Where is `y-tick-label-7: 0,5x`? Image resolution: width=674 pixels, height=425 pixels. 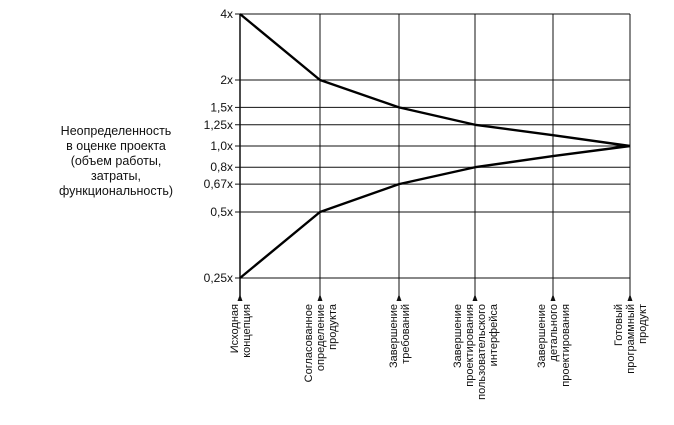
y-tick-label-7: 0,5x is located at coordinates (221, 212).